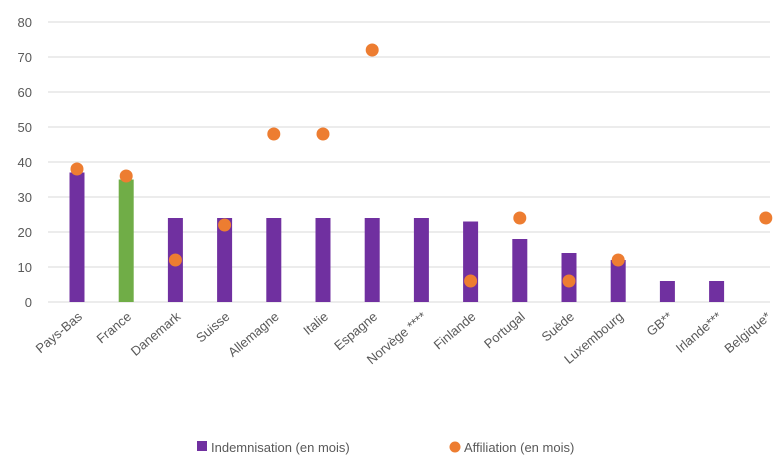  I want to click on bar-France, so click(126, 240).